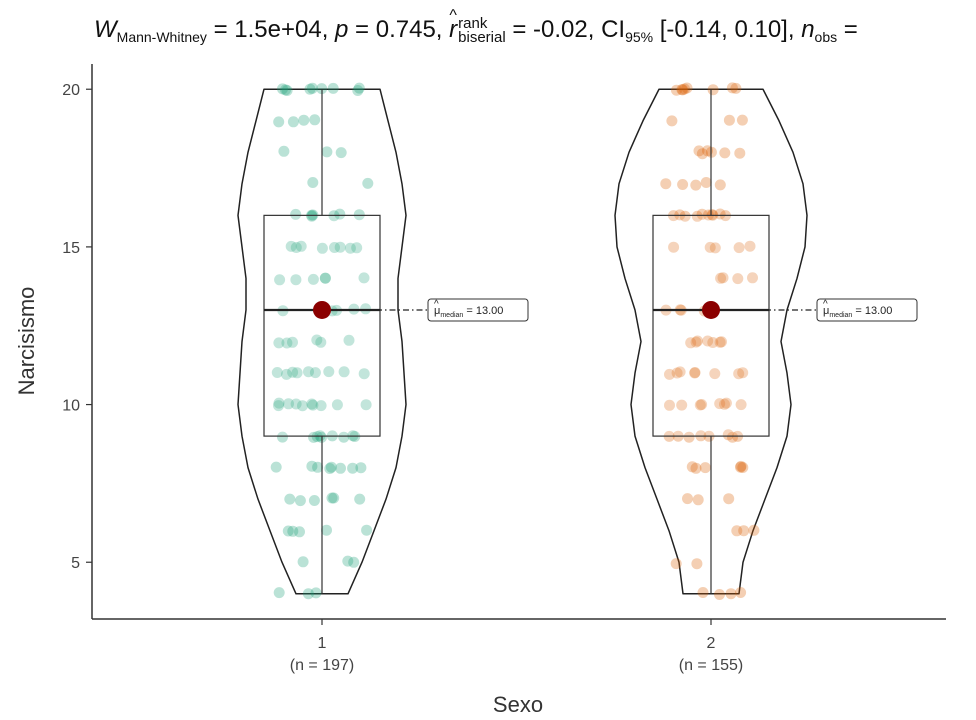 Image resolution: width=976 pixels, height=720 pixels. I want to click on y-axis-title: Narcisismo, so click(26, 341).